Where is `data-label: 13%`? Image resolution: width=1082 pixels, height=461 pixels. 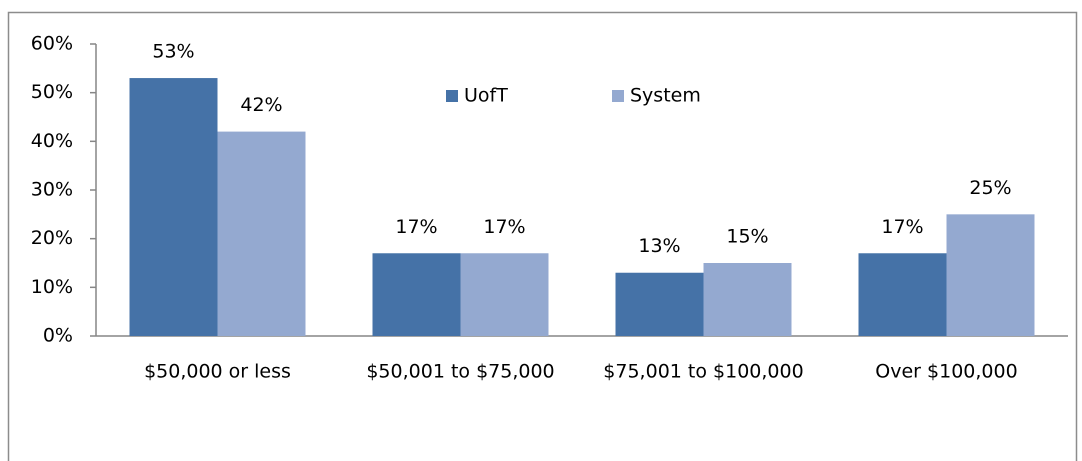 data-label: 13% is located at coordinates (659, 246).